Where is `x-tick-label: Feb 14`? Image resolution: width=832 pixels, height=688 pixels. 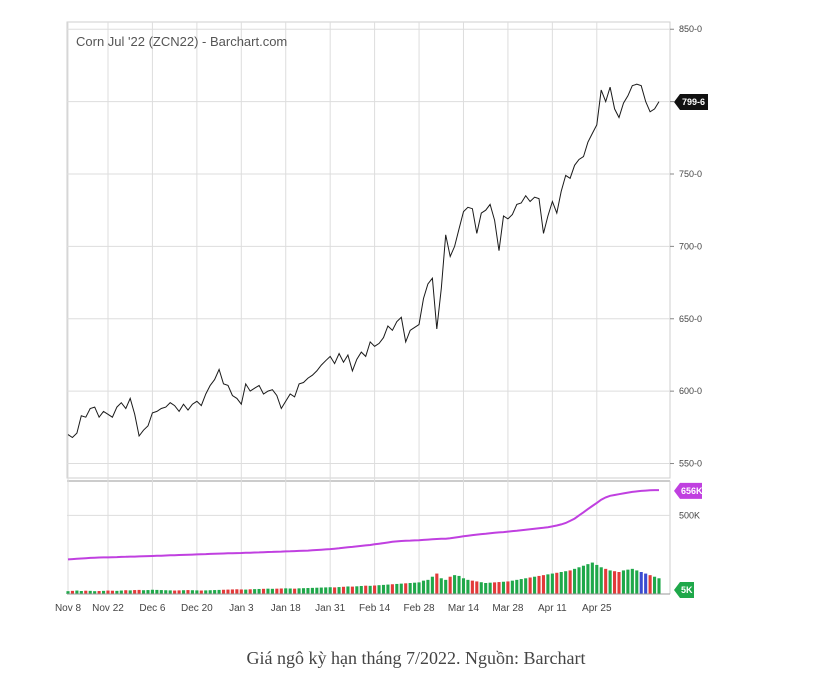 x-tick-label: Feb 14 is located at coordinates (375, 608).